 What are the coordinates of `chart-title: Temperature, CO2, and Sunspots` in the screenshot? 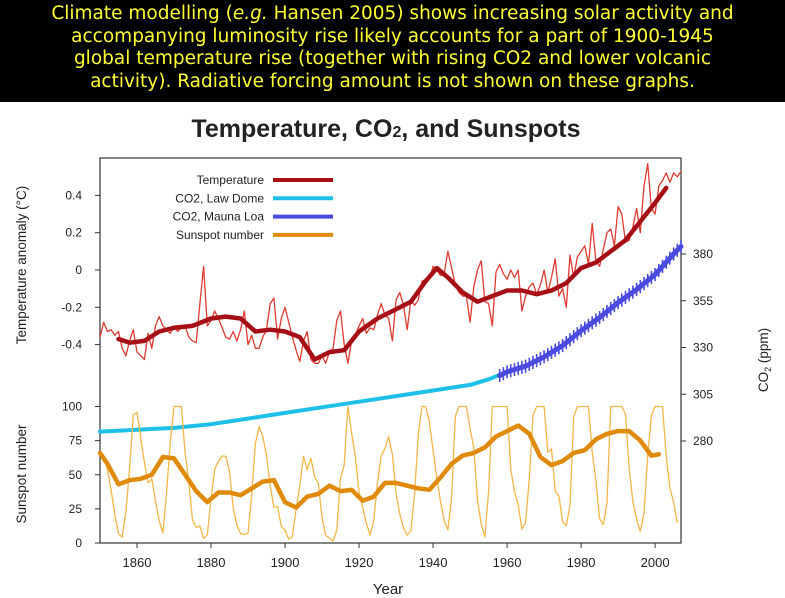 It's located at (385, 129).